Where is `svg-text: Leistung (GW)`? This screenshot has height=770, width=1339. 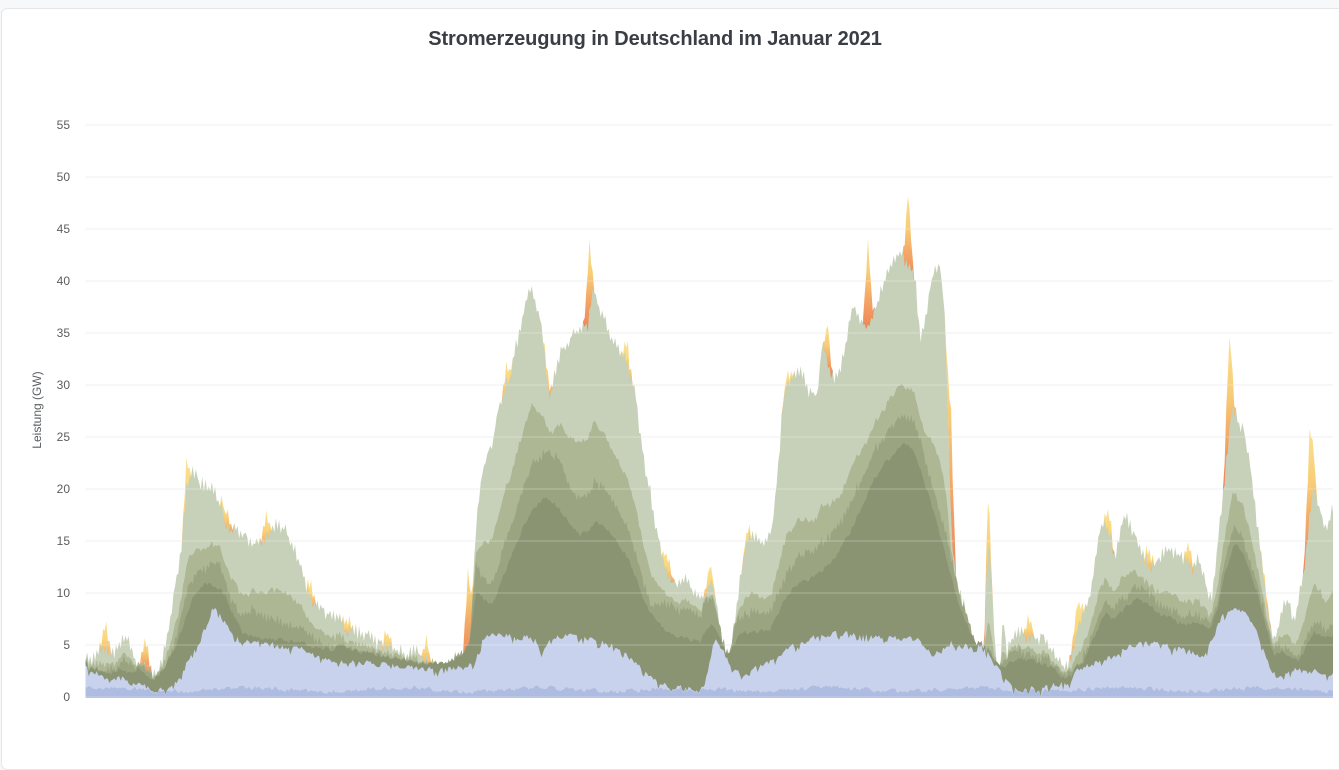
svg-text: Leistung (GW) is located at coordinates (37, 409).